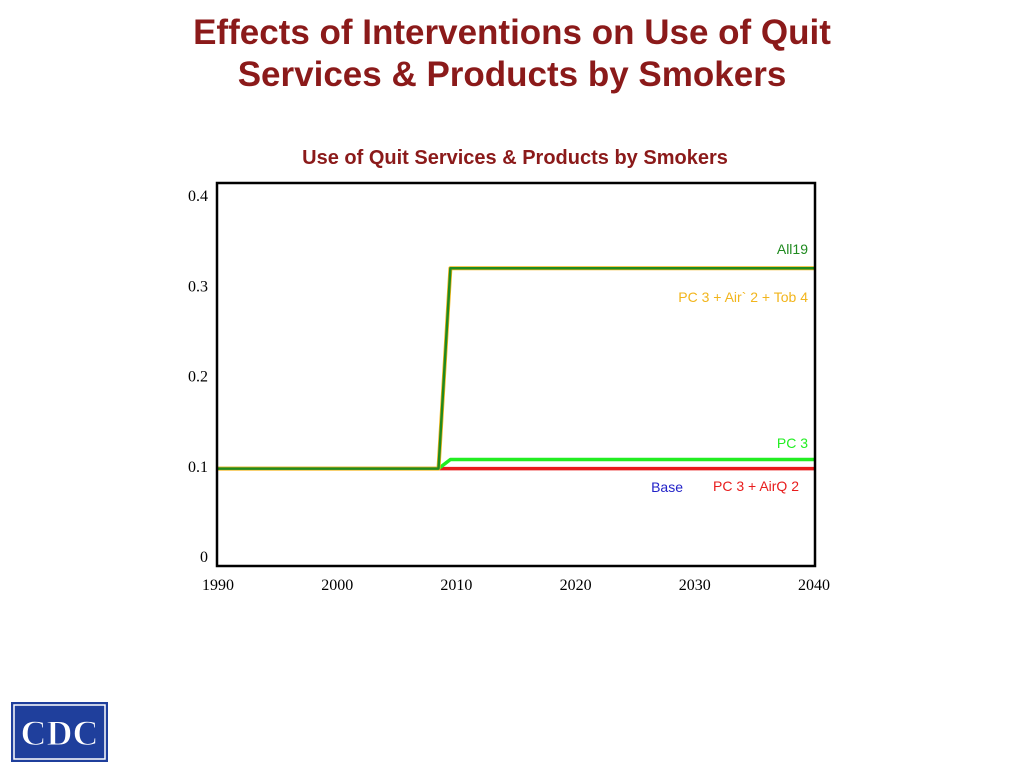 This screenshot has width=1024, height=768. What do you see at coordinates (743, 297) in the screenshot?
I see `series-label-pc-3-air-2-tob-4: PC 3 + Air` 2 + Tob 4` at bounding box center [743, 297].